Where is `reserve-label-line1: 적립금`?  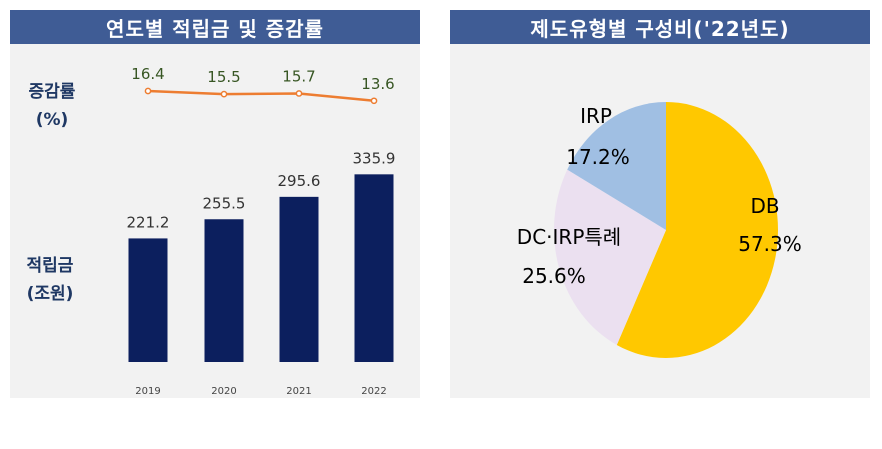
reserve-label-line1: 적립금 is located at coordinates (50, 266).